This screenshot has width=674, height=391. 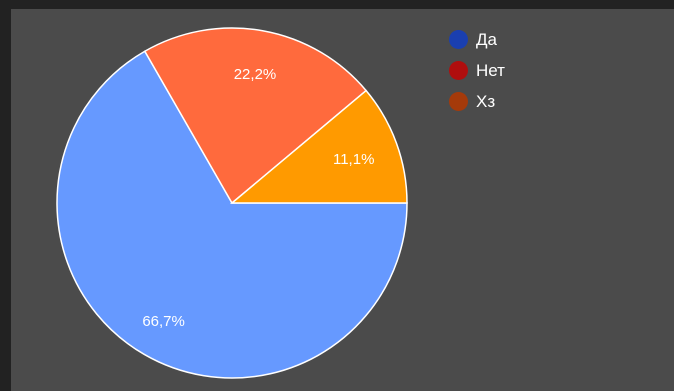 I want to click on data-label-hz: 11,1%, so click(x=353, y=159).